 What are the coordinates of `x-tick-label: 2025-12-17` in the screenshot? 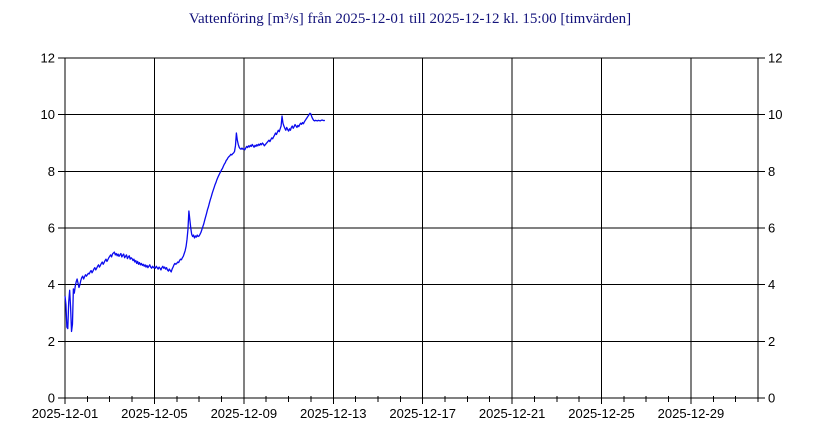 It's located at (422, 413).